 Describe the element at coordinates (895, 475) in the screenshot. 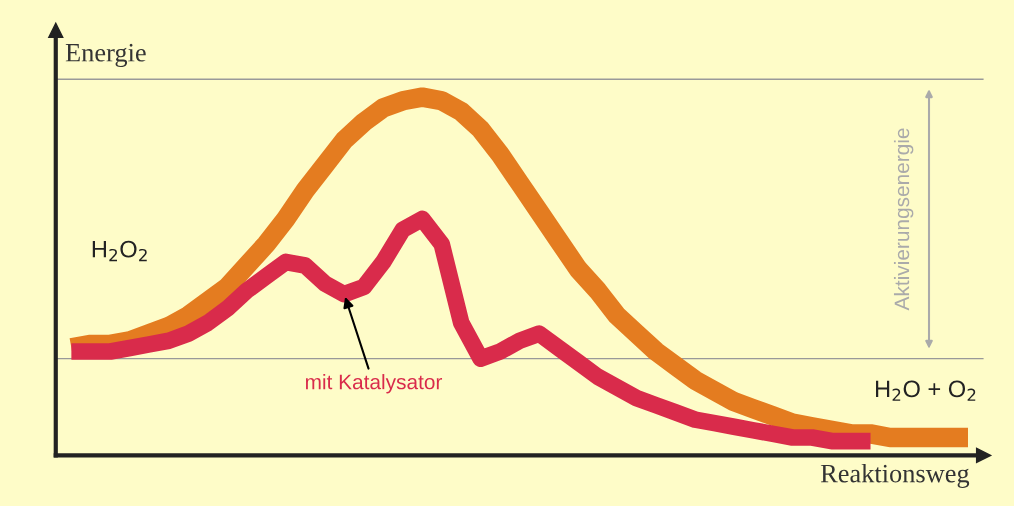

I see `x-axis-title: Reaktionsweg` at that location.